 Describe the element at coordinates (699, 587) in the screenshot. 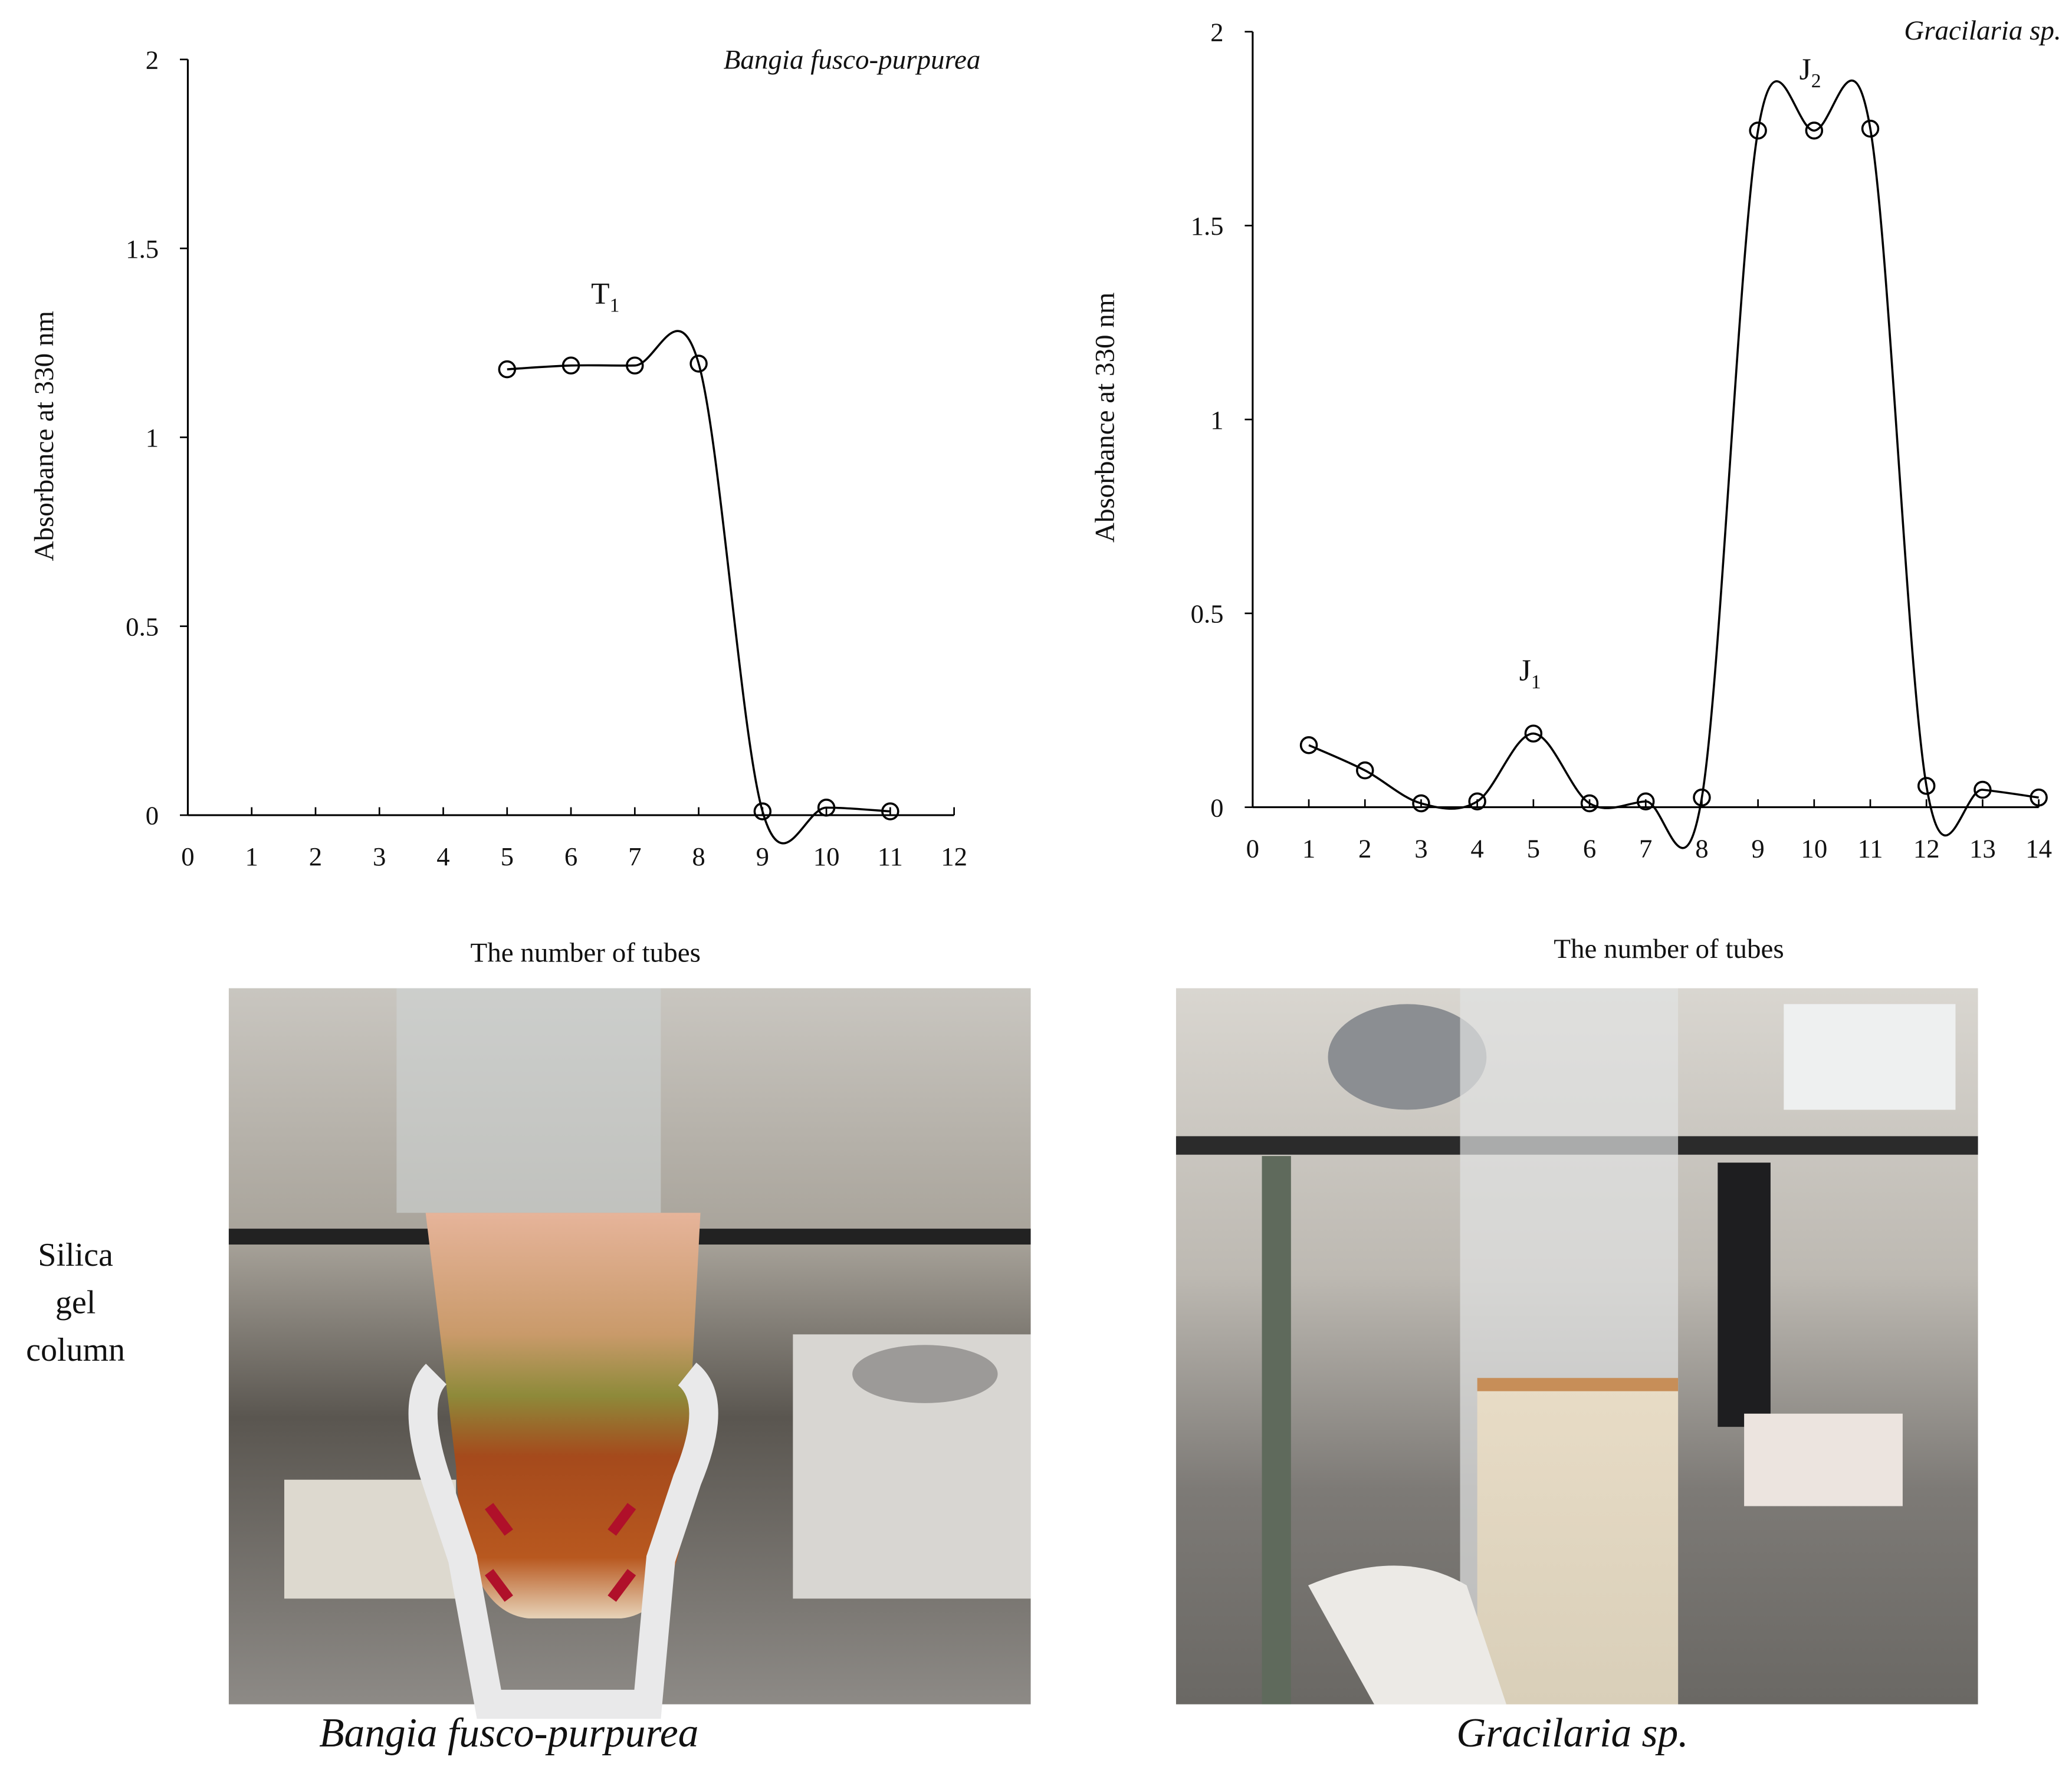

I see `data-line` at that location.